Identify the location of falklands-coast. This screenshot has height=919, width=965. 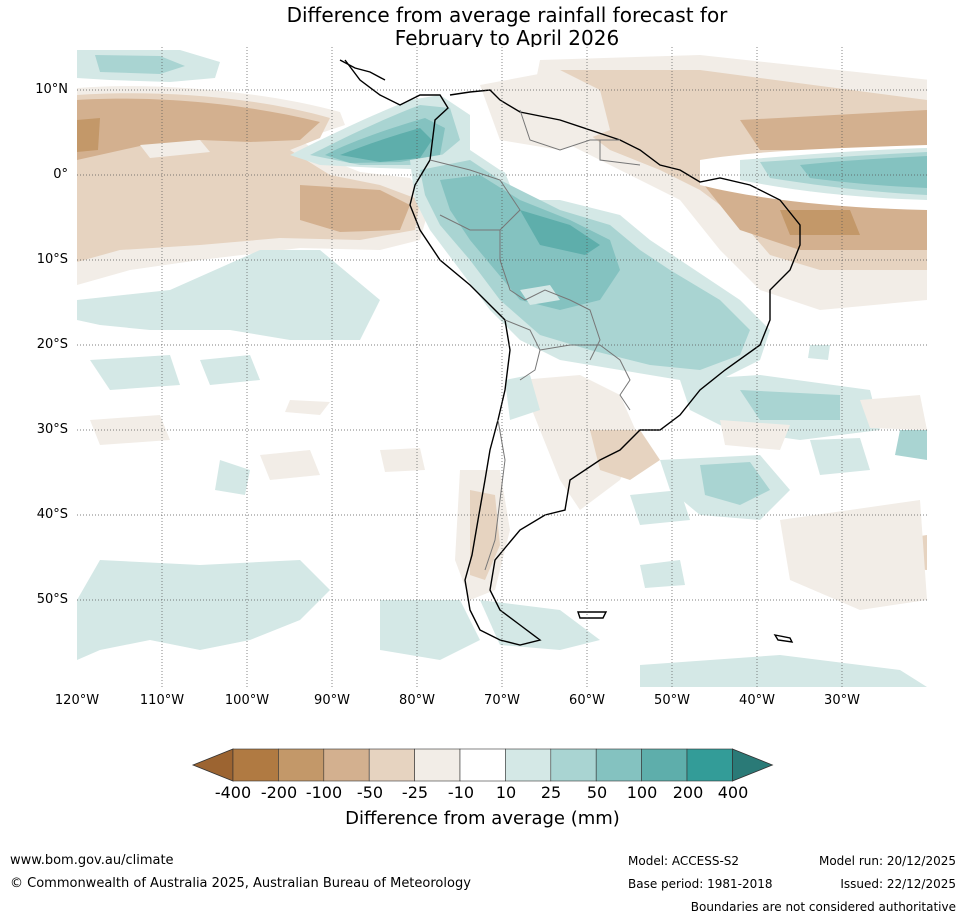
(592, 615).